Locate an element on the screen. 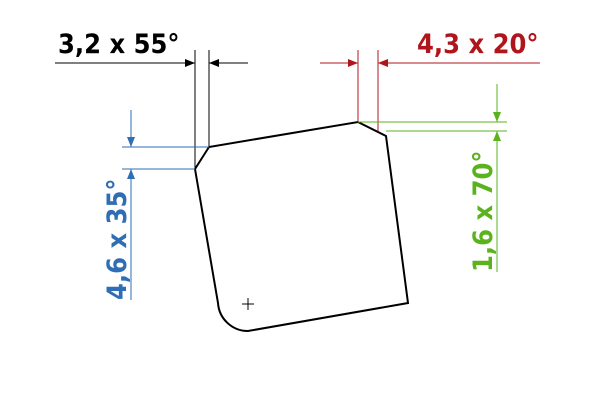  dimension-top-right is located at coordinates (430, 90).